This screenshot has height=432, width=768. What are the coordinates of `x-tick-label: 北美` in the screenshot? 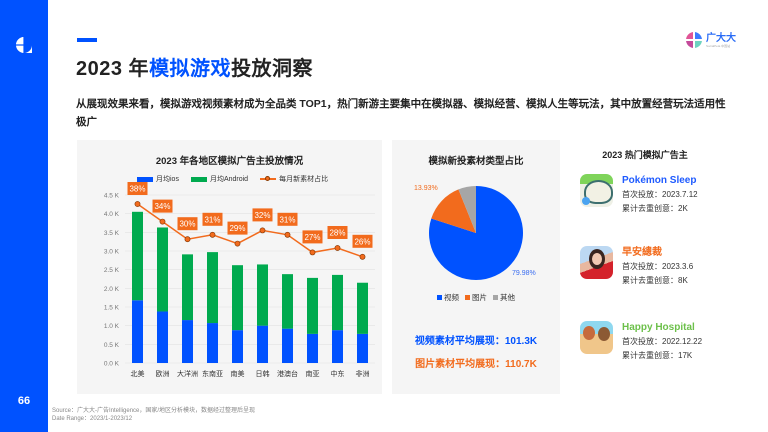 It's located at (138, 373).